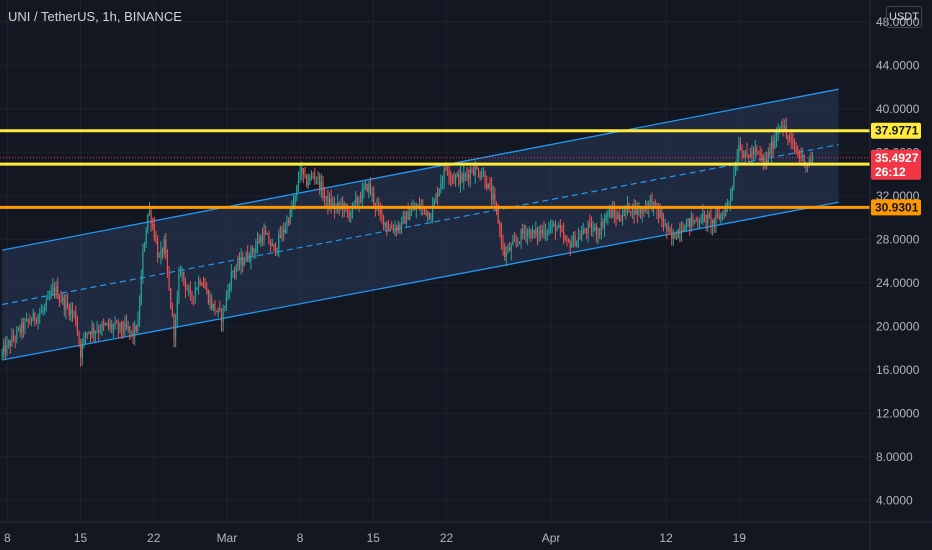 This screenshot has width=932, height=550. I want to click on y-tick-label: 24.0000, so click(898, 283).